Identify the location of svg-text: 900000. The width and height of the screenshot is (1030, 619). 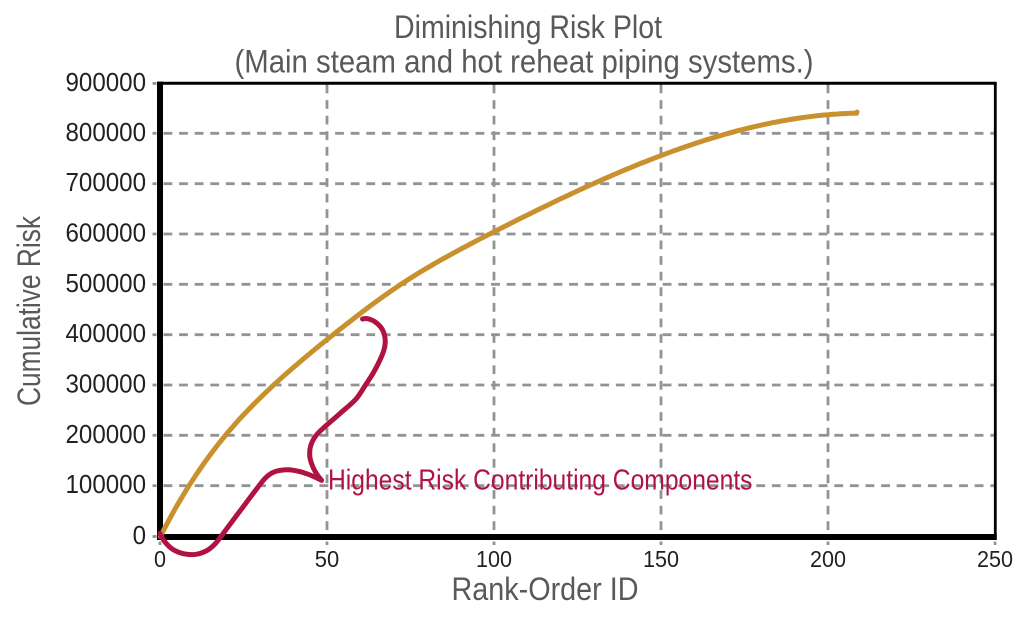
(106, 83).